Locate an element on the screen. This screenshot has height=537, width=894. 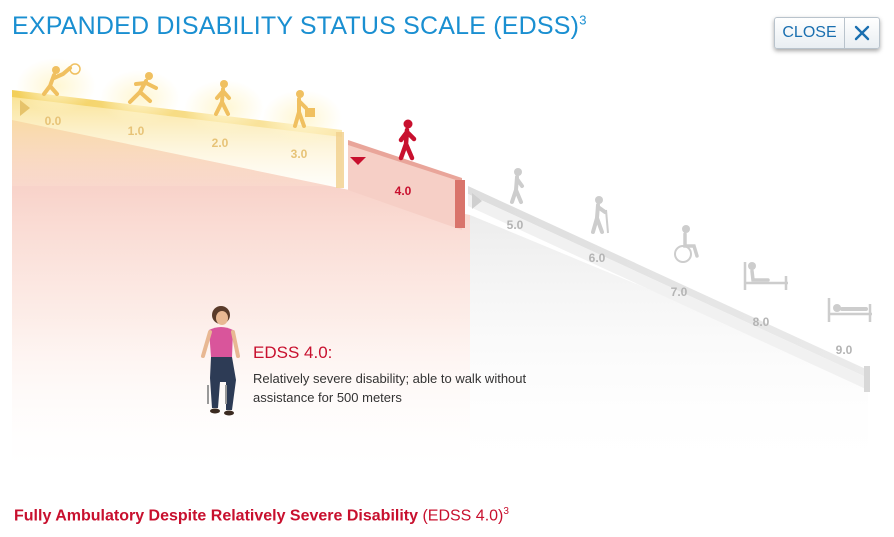
person-carrying-bag-icon is located at coordinates (304, 109).